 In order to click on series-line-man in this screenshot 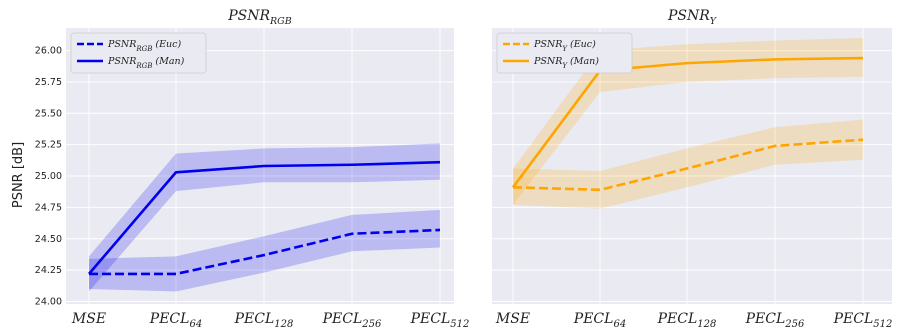, I will do `click(264, 217)`.